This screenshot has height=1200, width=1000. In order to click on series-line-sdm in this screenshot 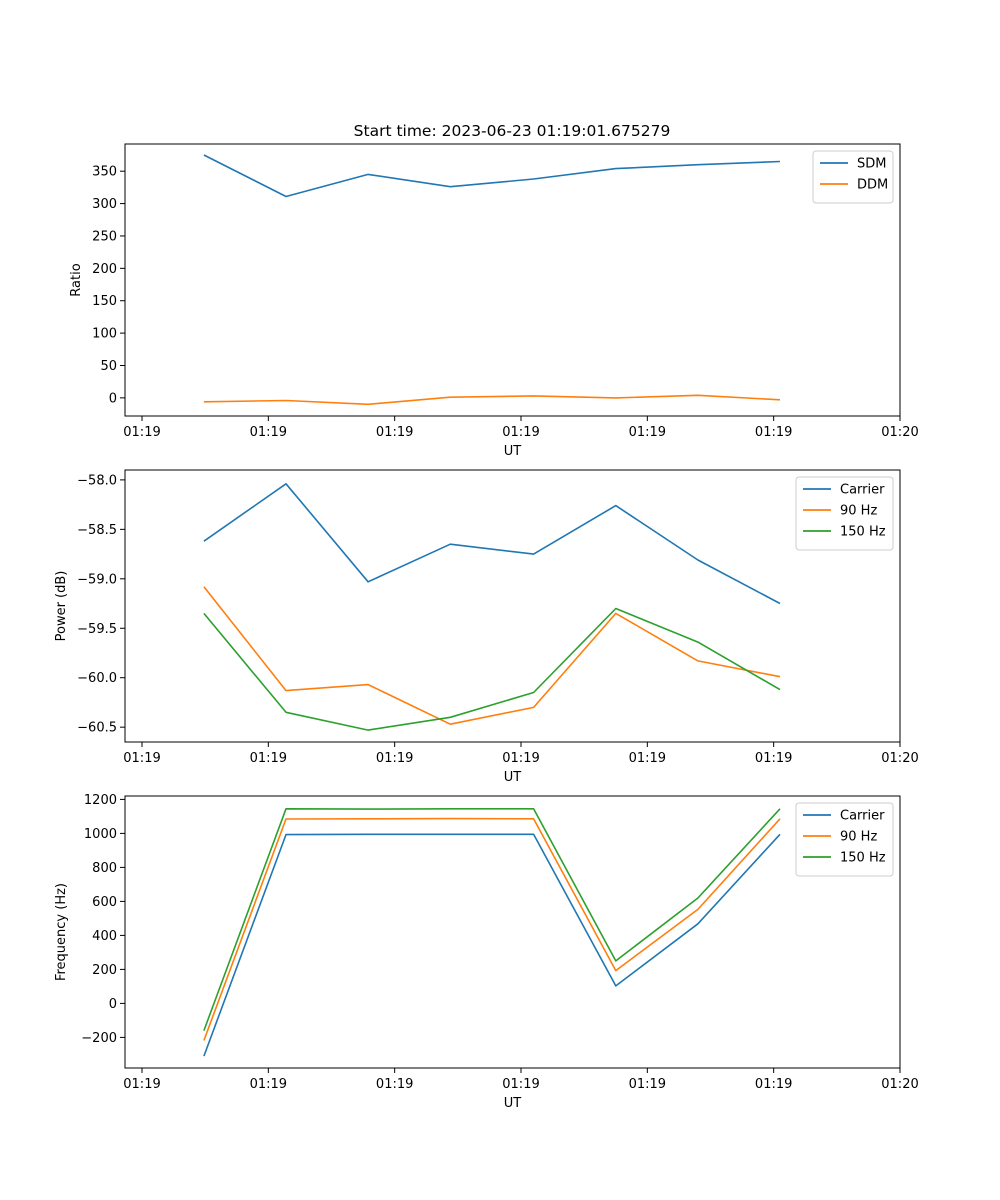, I will do `click(492, 176)`.